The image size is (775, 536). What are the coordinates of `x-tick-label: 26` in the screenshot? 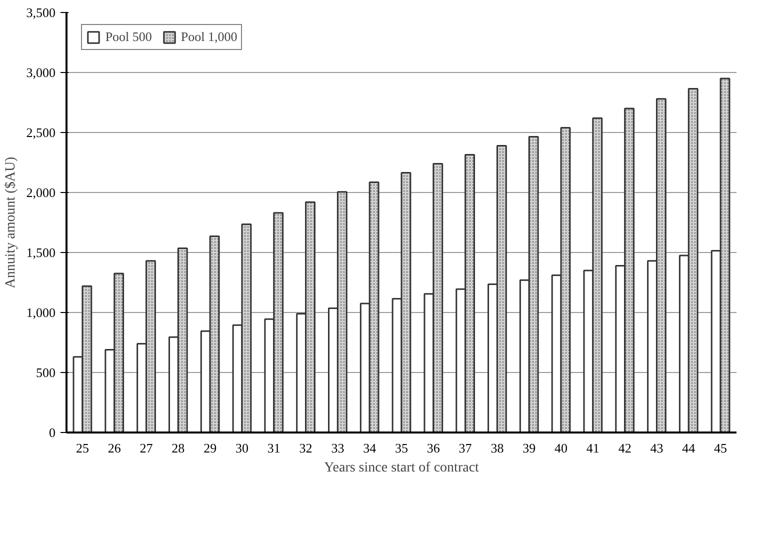 It's located at (115, 448).